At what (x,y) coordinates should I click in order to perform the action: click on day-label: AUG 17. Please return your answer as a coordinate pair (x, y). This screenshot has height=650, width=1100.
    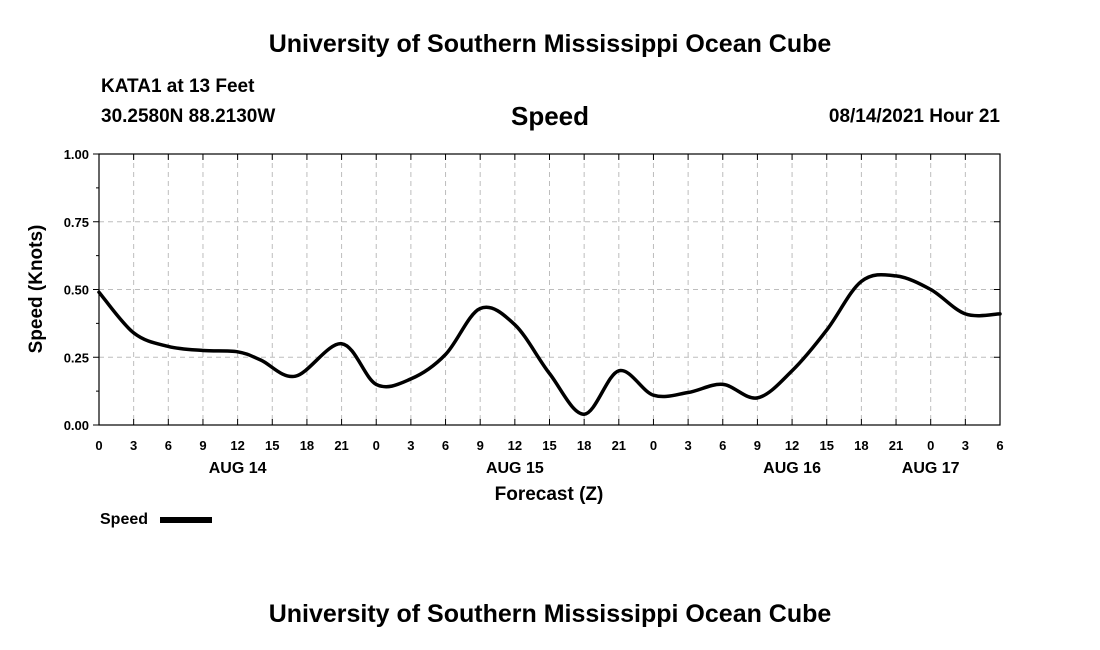
    Looking at the image, I should click on (931, 468).